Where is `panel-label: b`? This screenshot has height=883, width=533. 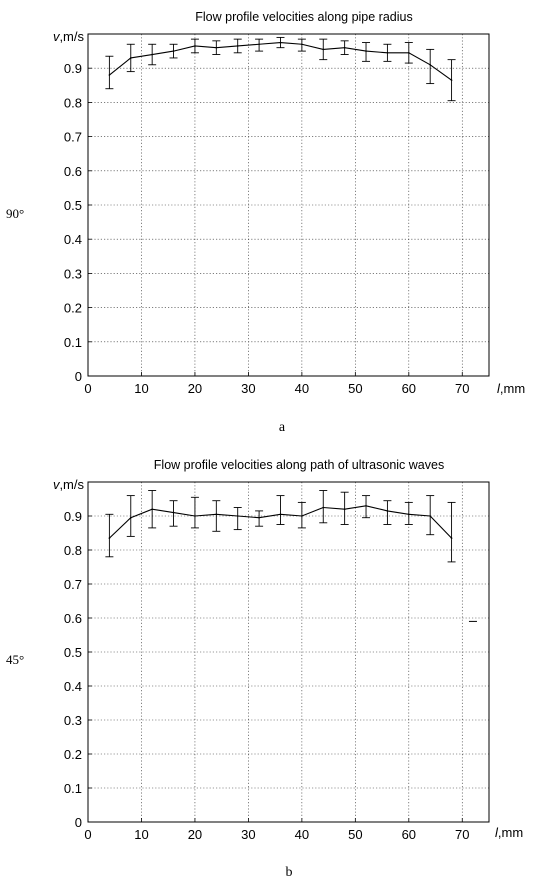 panel-label: b is located at coordinates (289, 872).